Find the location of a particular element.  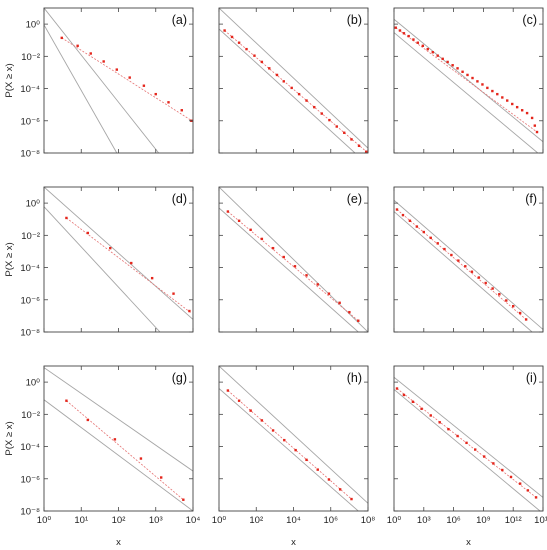

panel-h: 10⁰ 10² 10⁴ 10⁶ 10⁸ (h) x is located at coordinates (293, 456).